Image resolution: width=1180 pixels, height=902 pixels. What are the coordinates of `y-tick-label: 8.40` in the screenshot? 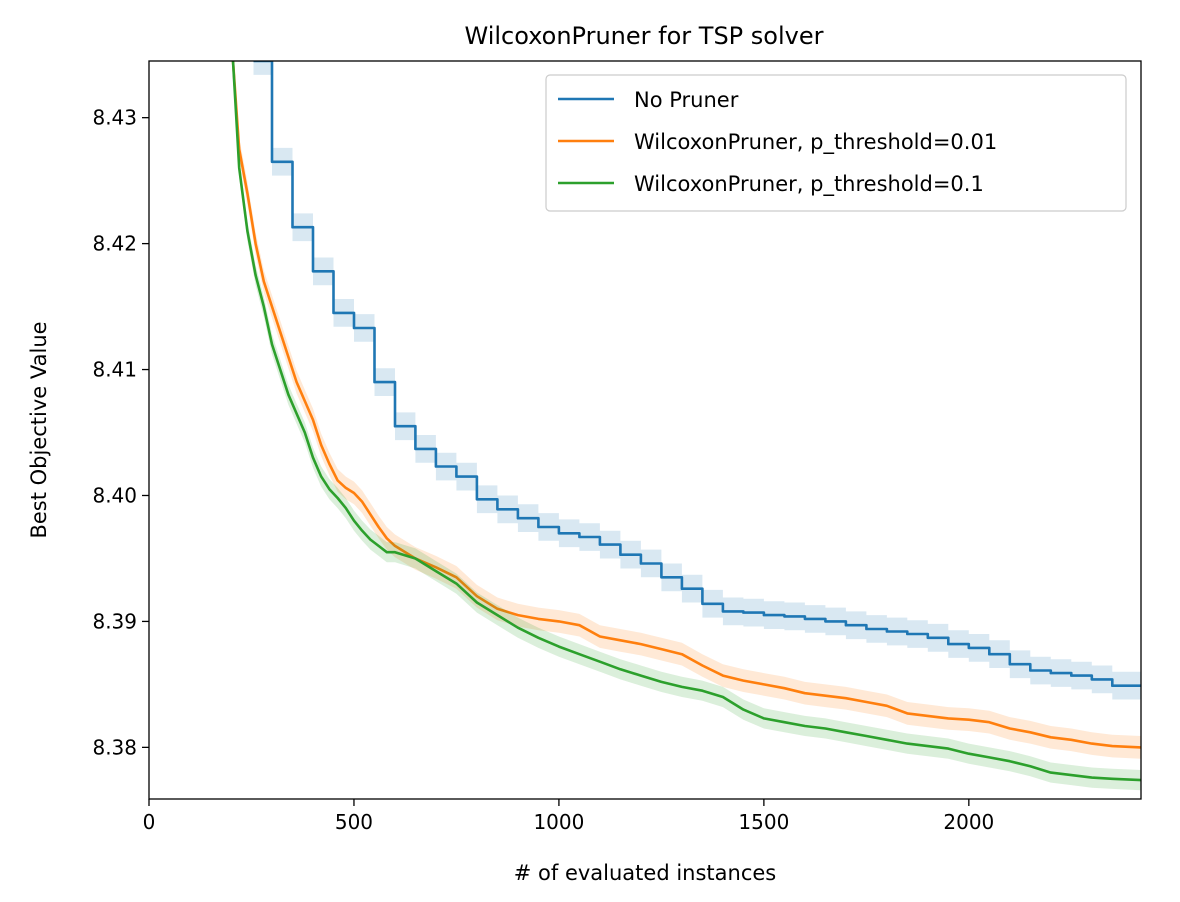 It's located at (114, 495).